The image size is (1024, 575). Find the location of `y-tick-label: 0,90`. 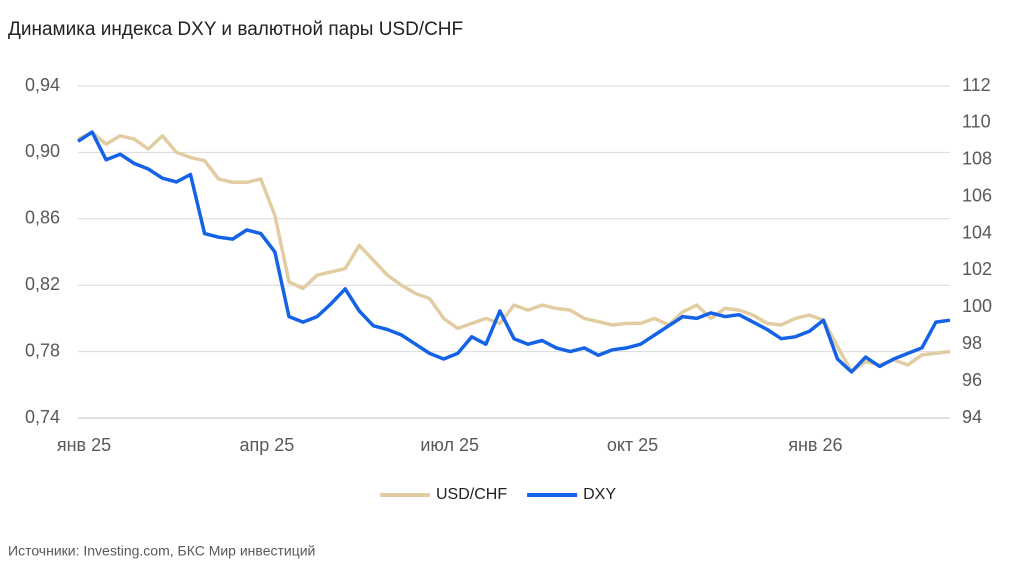

y-tick-label: 0,90 is located at coordinates (42, 151).